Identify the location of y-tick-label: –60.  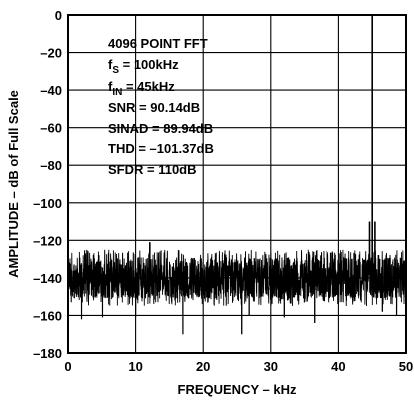
(51, 128).